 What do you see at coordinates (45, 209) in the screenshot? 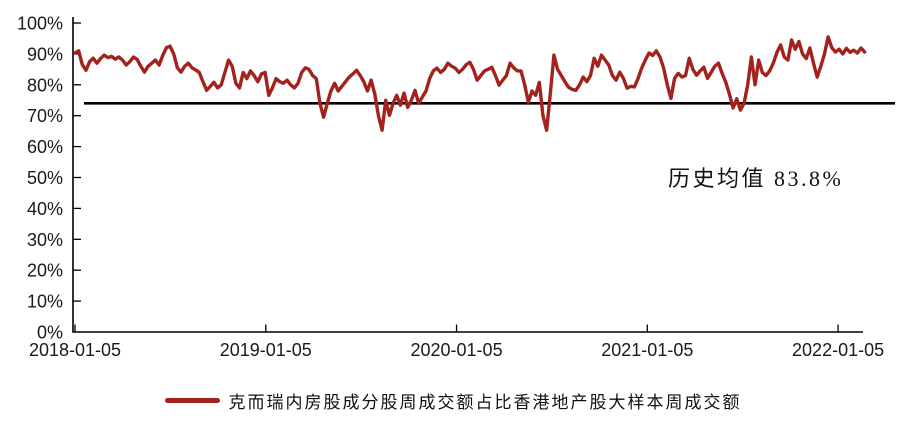
I see `y-tick-label: 40%` at bounding box center [45, 209].